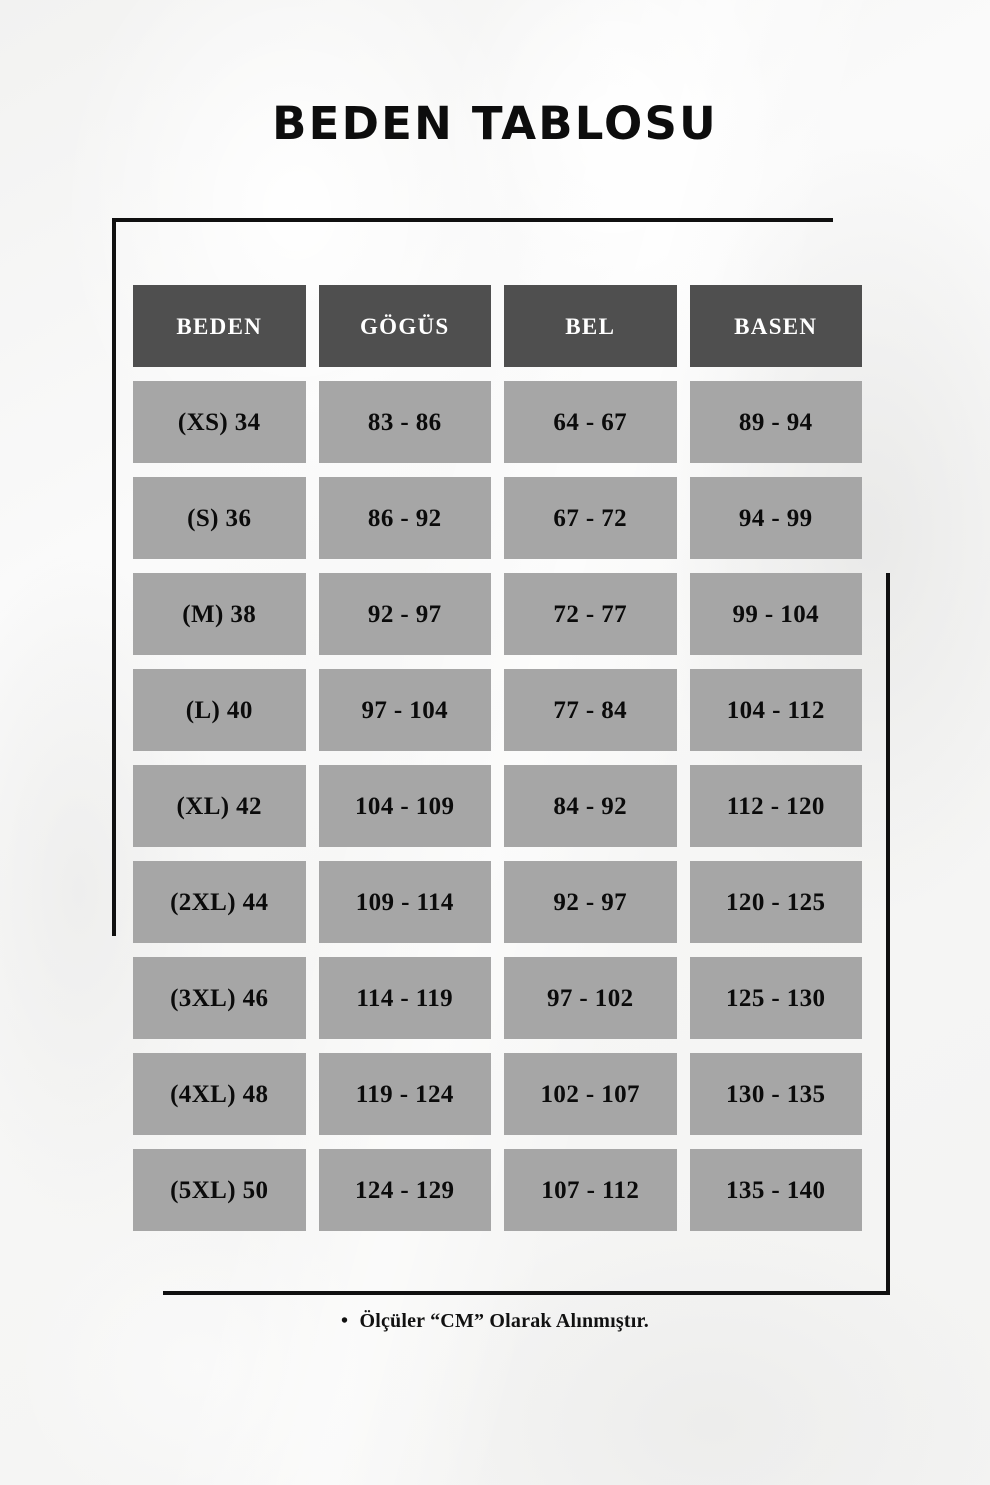 The image size is (990, 1485). I want to click on table-row: (2XL) 44 109 - 114 92 - 97 120 - 125, so click(497, 902).